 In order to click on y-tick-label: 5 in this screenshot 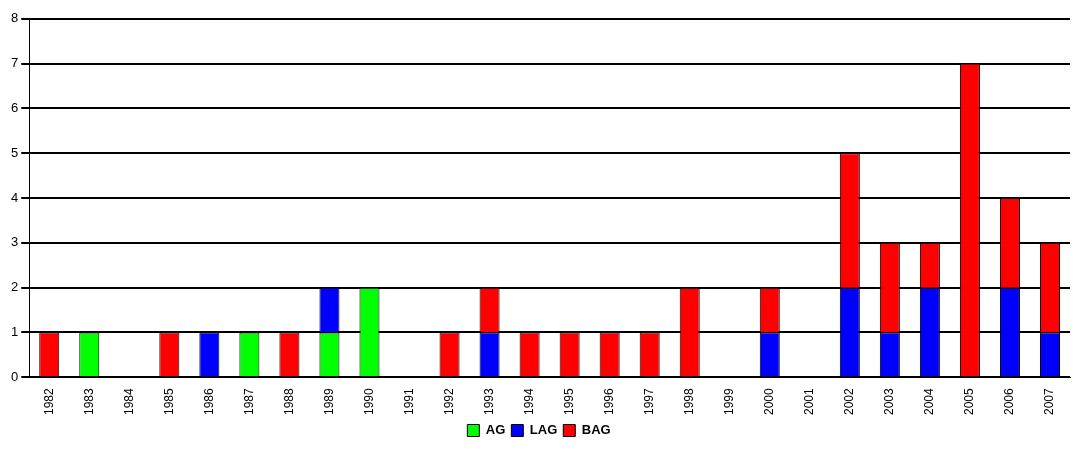, I will do `click(15, 152)`.